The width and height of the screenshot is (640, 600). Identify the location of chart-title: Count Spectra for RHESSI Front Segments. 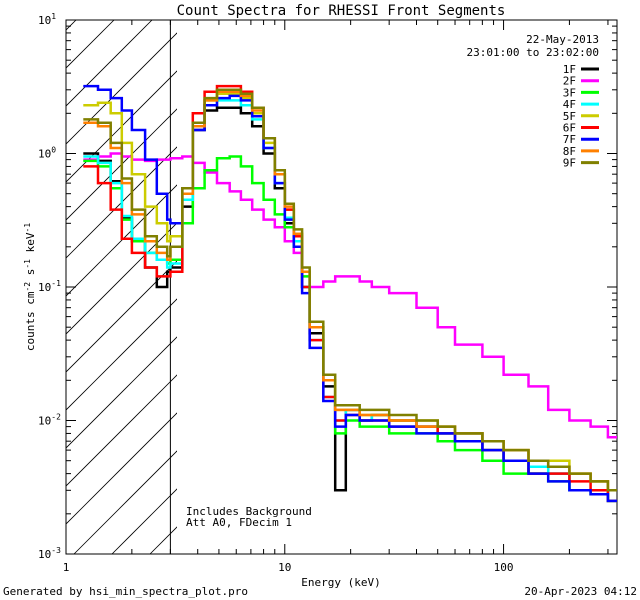
(341, 11).